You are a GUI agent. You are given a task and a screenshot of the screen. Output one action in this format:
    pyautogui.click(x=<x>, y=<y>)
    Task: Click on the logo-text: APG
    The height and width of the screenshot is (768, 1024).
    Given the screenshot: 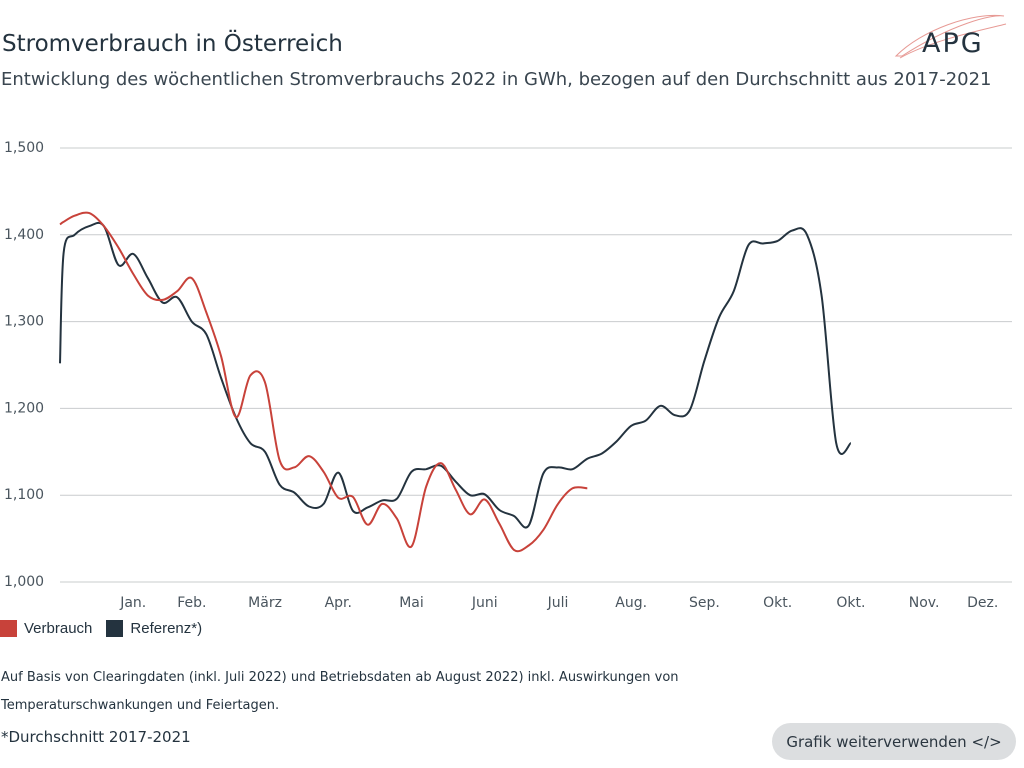 What is the action you would take?
    pyautogui.click(x=953, y=43)
    